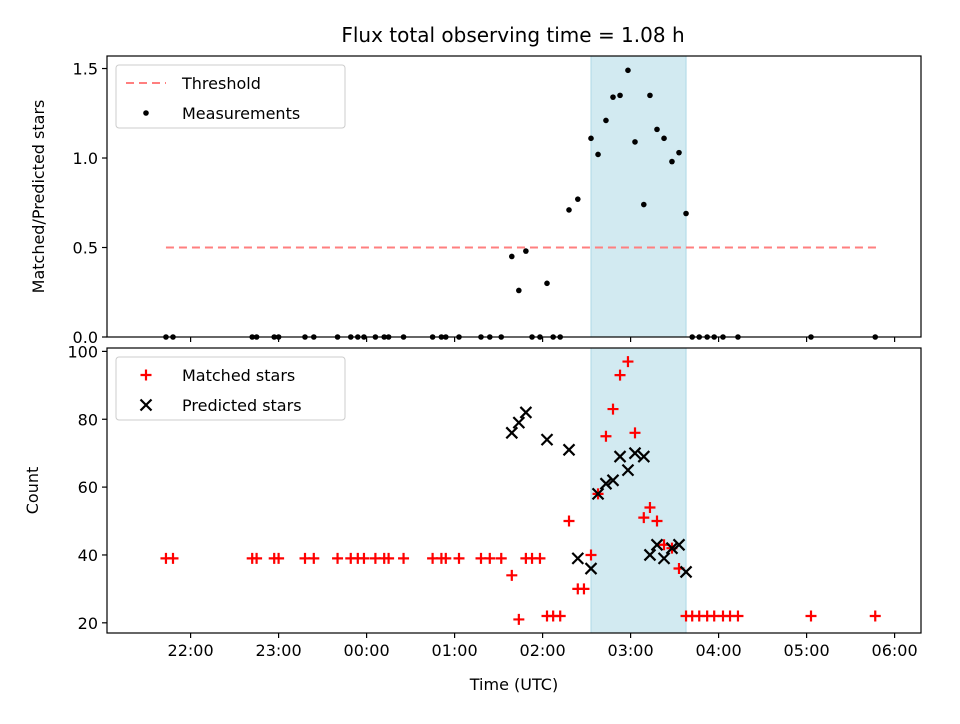  Describe the element at coordinates (807, 650) in the screenshot. I see `x-tick-label: 05:00` at that location.